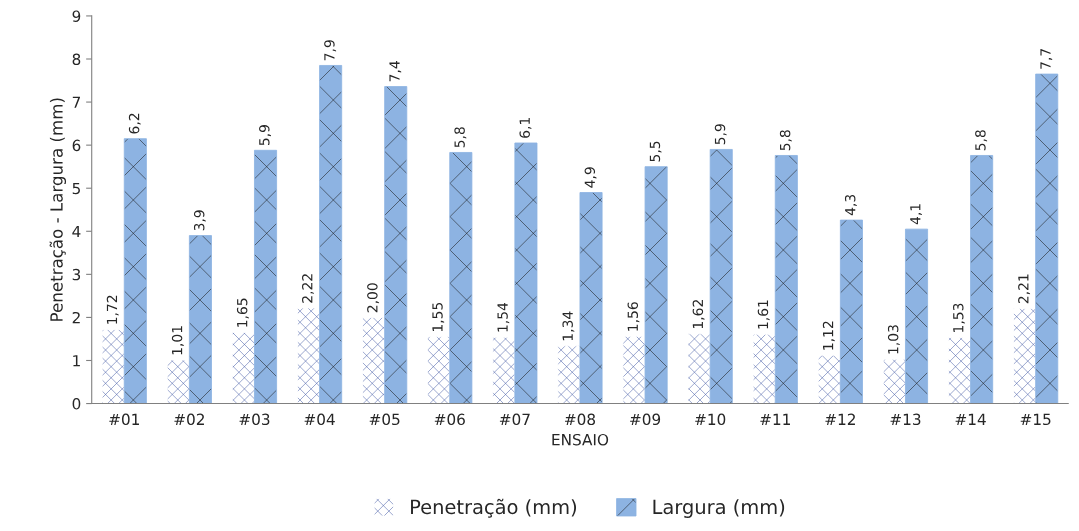  What do you see at coordinates (76, 102) in the screenshot?
I see `y-tick-label: 7` at bounding box center [76, 102].